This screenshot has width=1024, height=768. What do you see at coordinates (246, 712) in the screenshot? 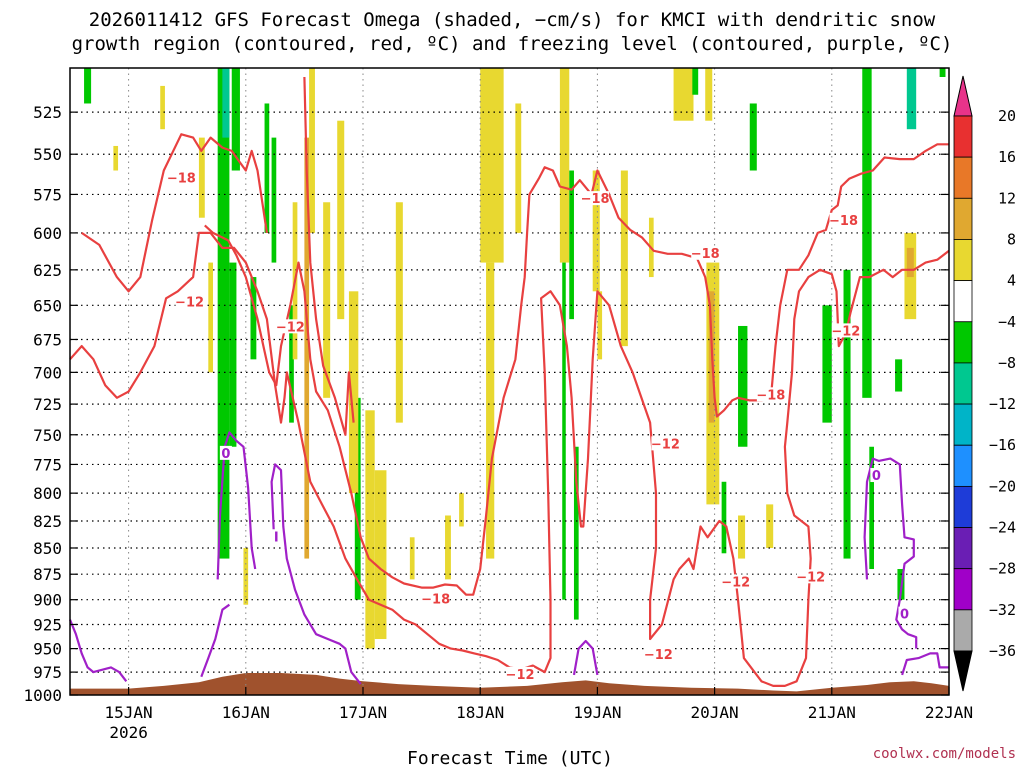
I see `x-tick-label-1: 16JAN` at bounding box center [246, 712].